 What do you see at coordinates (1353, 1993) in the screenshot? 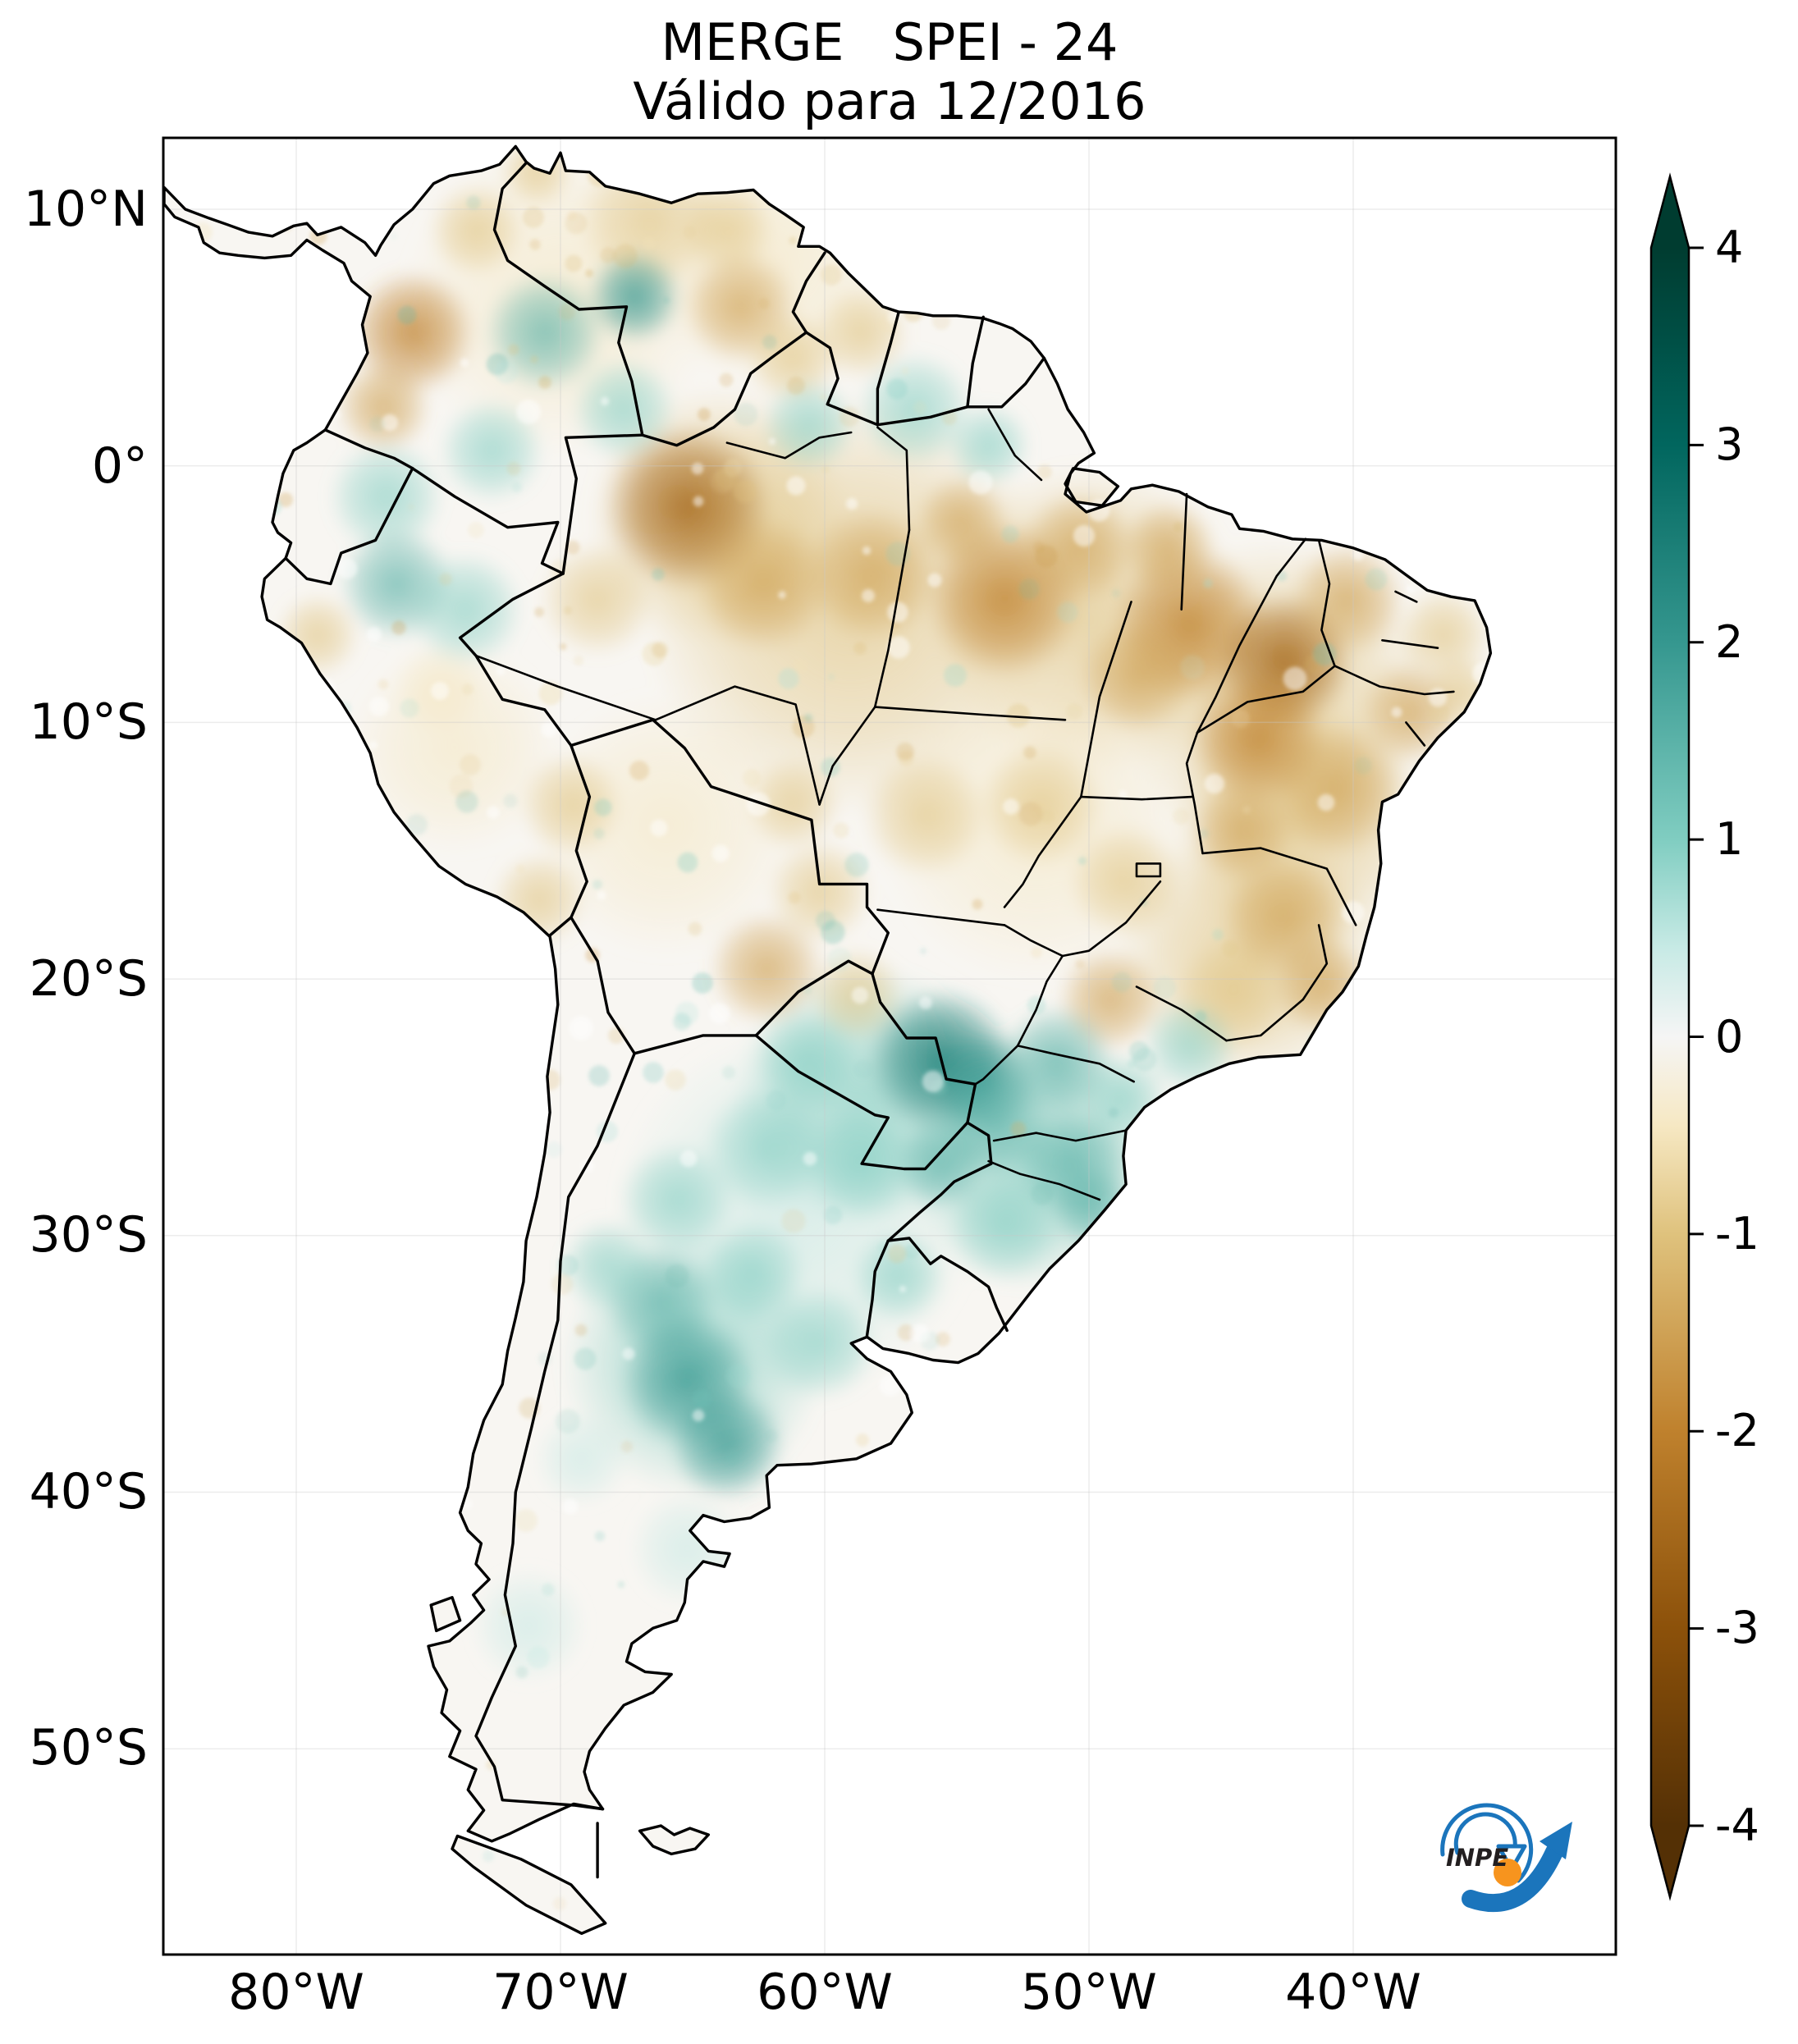
I see `x-tick-label-40w: 40°W` at bounding box center [1353, 1993].